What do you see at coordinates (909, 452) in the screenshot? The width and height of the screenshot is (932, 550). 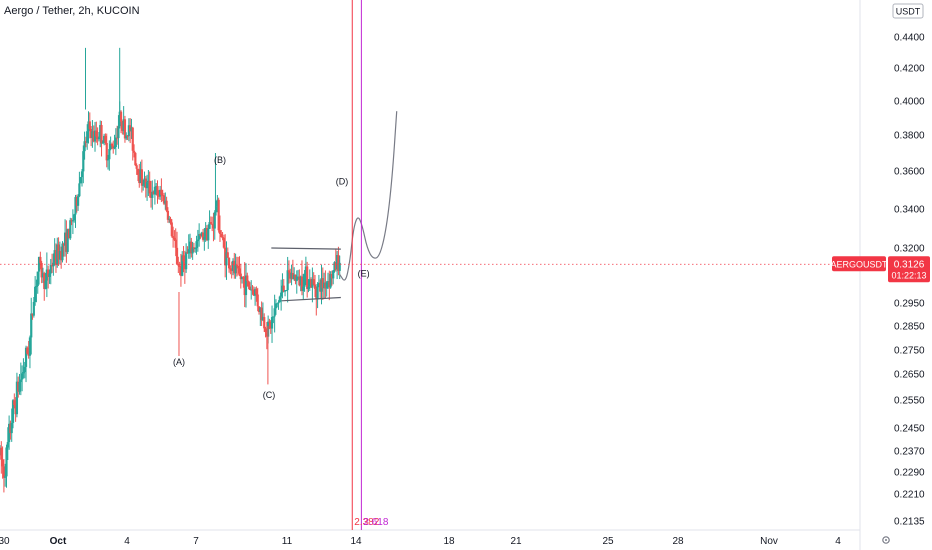 I see `price-tick-label: 0.2370` at bounding box center [909, 452].